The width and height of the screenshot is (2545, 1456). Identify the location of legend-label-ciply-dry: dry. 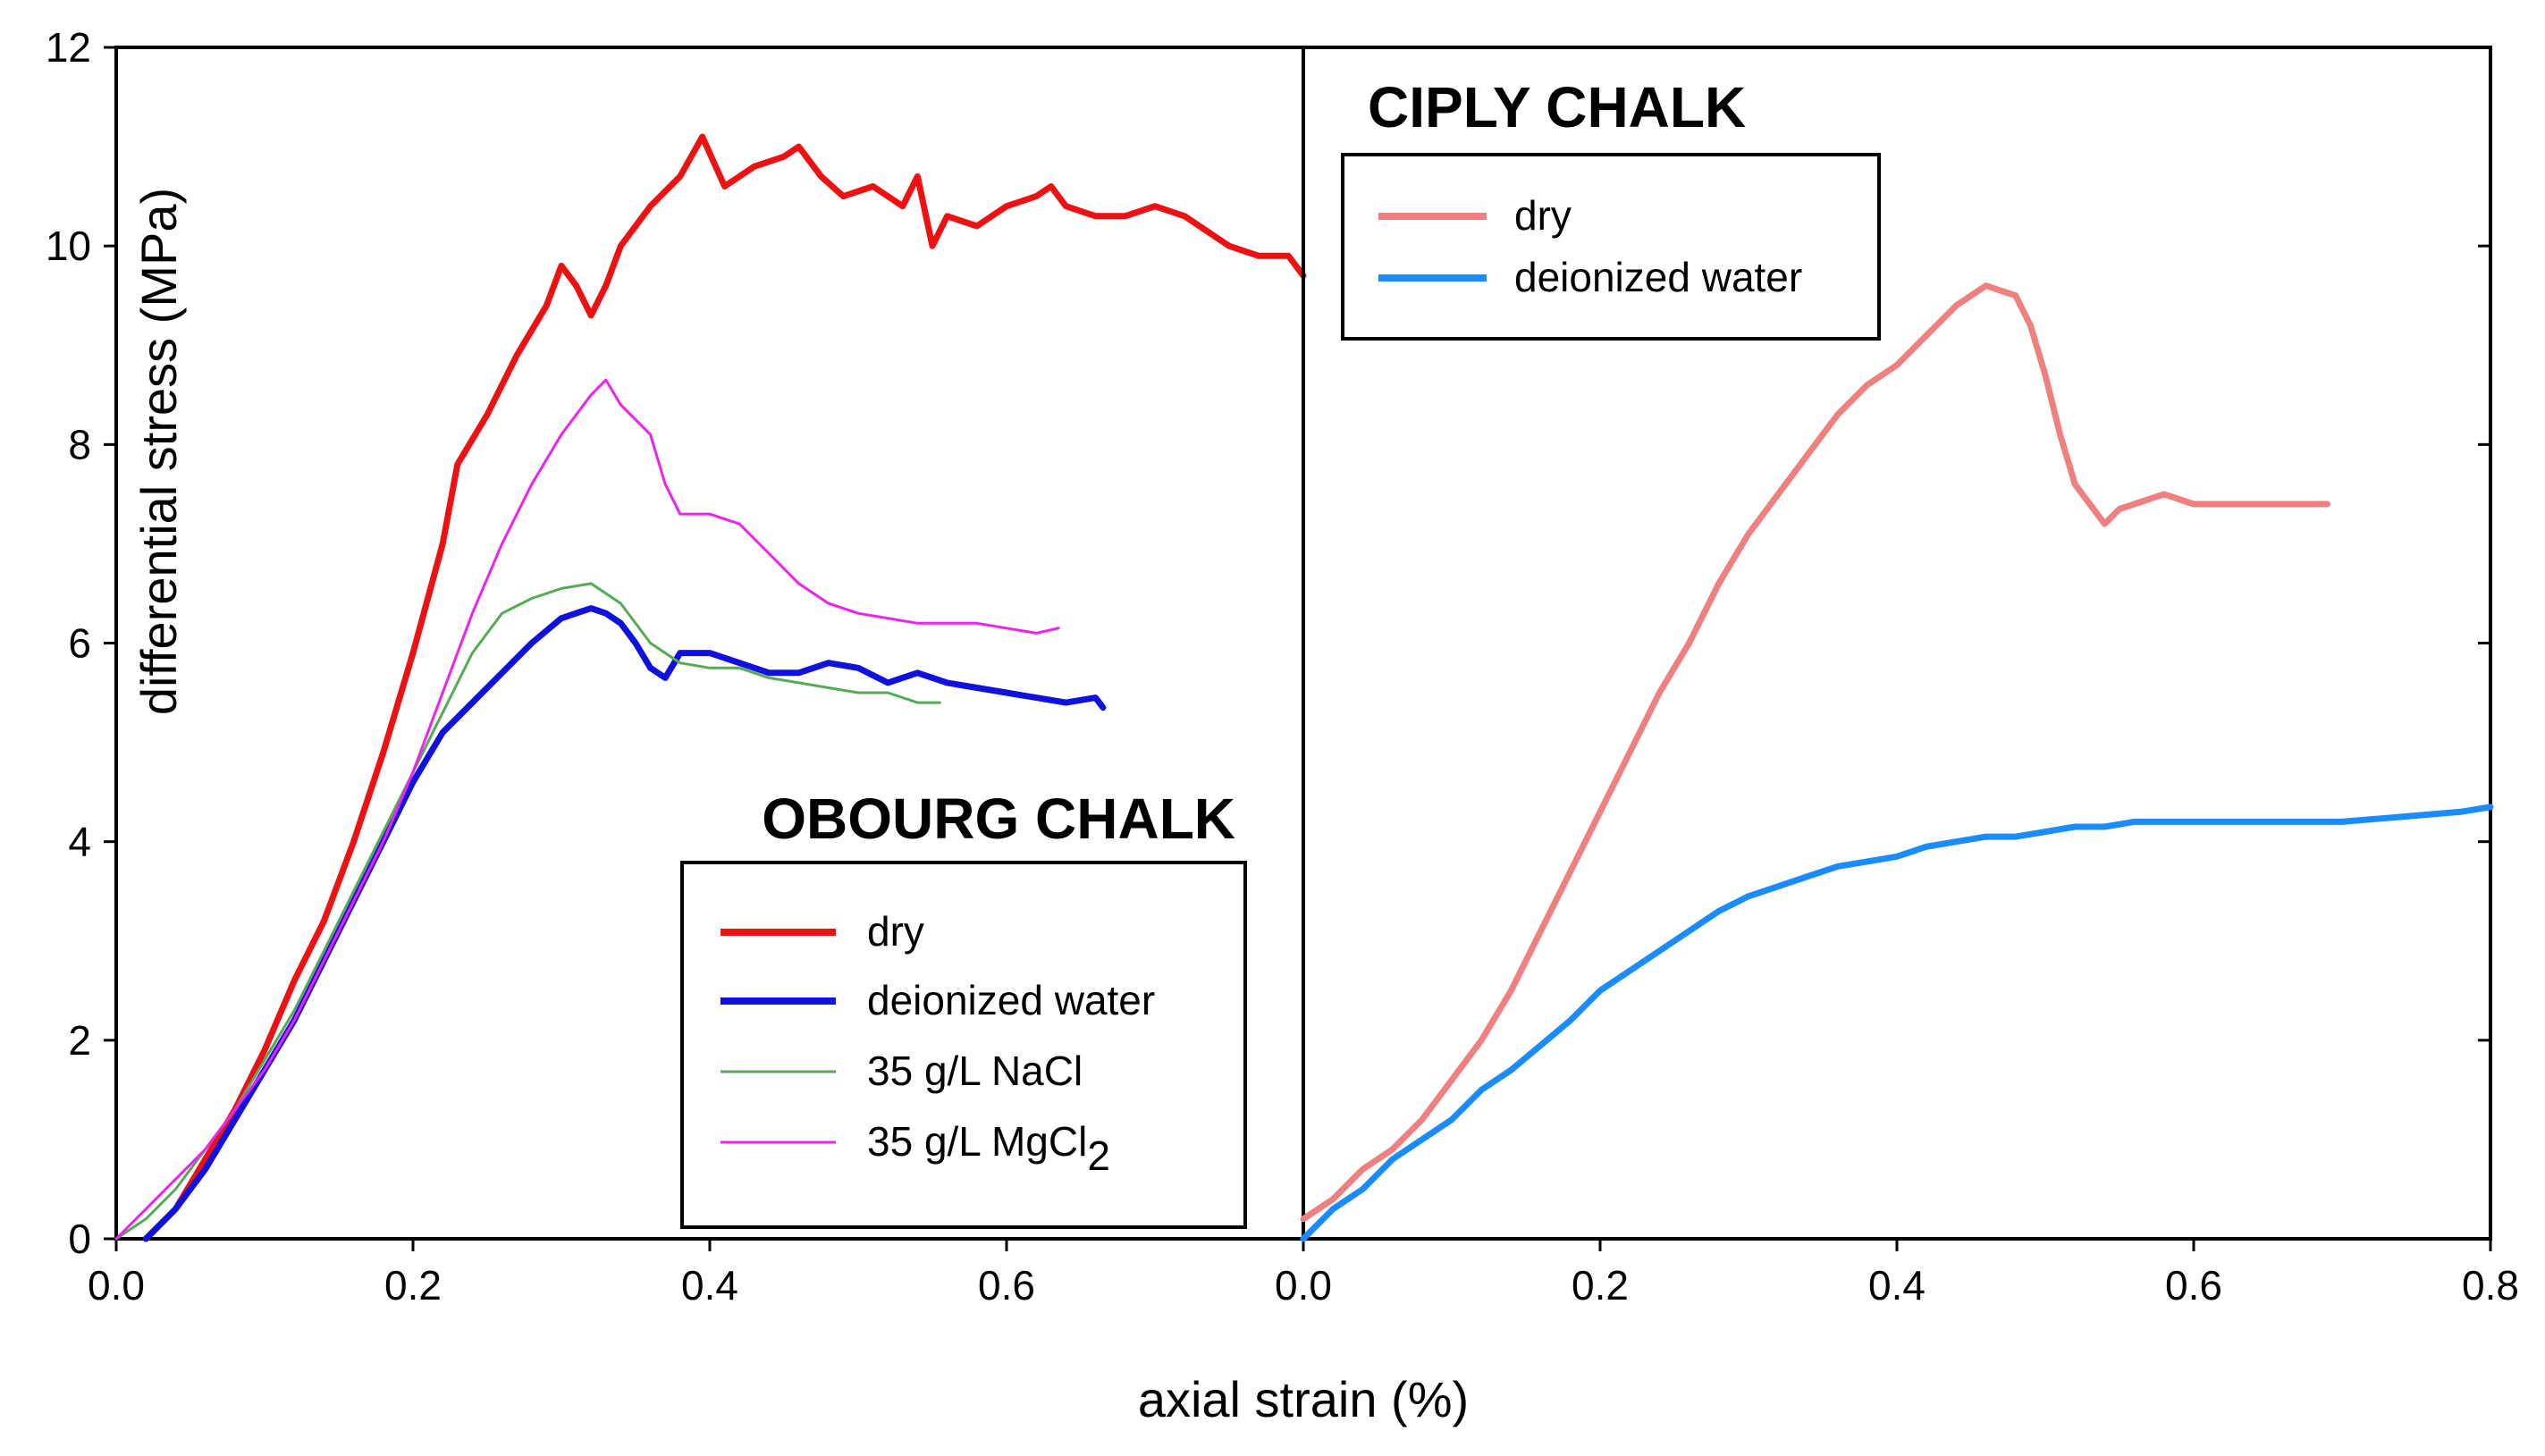
(1543, 215).